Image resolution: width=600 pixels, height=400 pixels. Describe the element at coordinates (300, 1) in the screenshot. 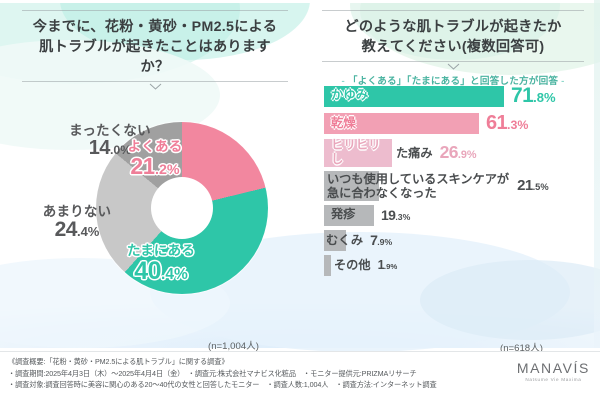

I see `decor-top-line` at that location.